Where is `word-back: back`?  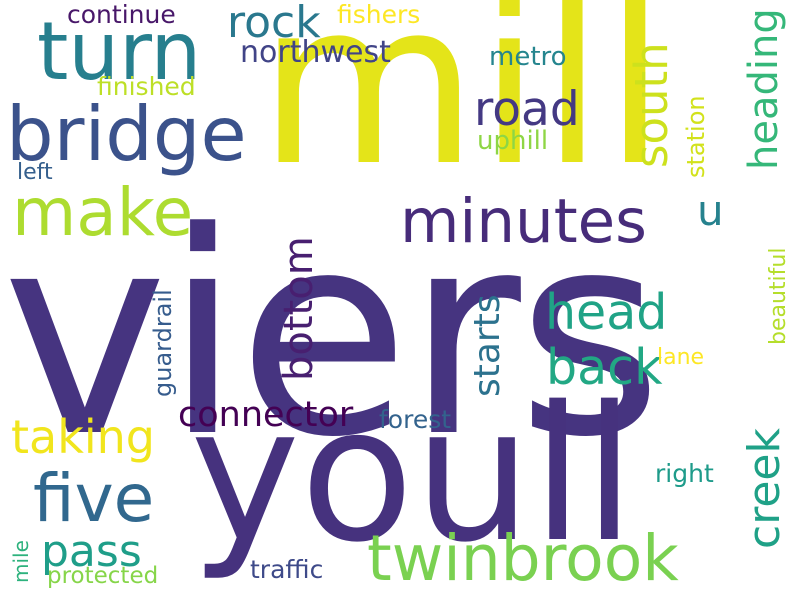 word-back: back is located at coordinates (604, 367).